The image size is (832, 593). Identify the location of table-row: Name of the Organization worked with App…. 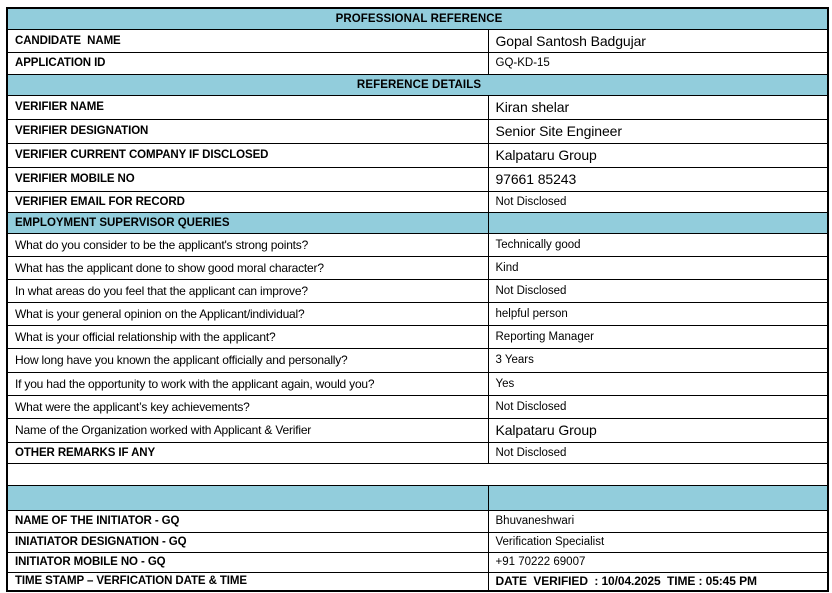
(417, 430).